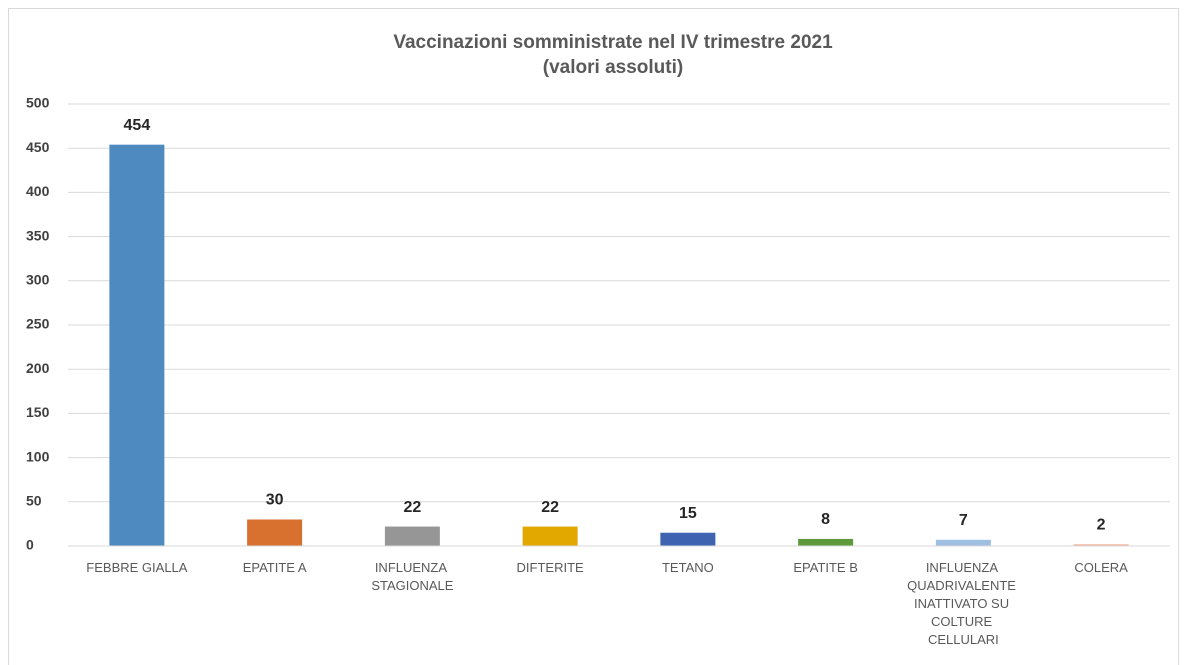 The width and height of the screenshot is (1186, 665). I want to click on y-tick-label: 450, so click(38, 147).